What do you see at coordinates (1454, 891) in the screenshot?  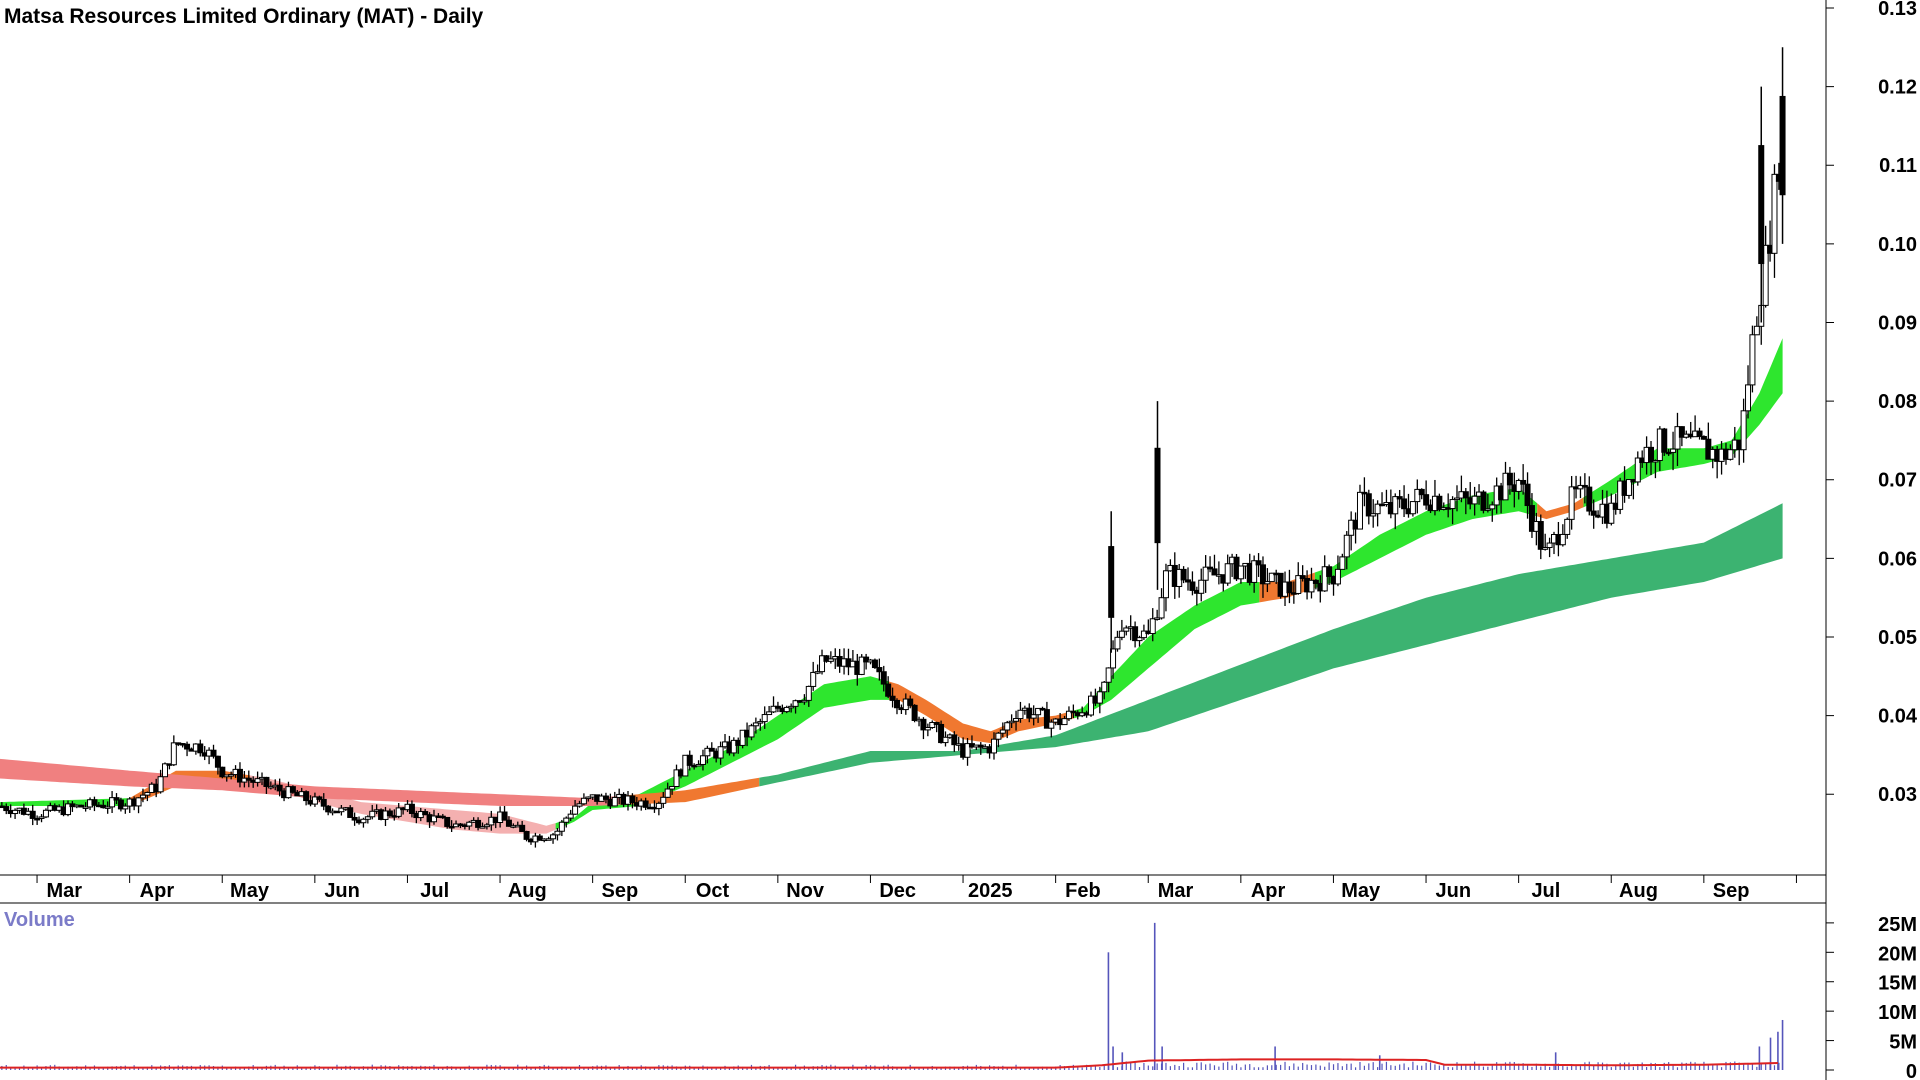 I see `time-tick-label: Jun` at bounding box center [1454, 891].